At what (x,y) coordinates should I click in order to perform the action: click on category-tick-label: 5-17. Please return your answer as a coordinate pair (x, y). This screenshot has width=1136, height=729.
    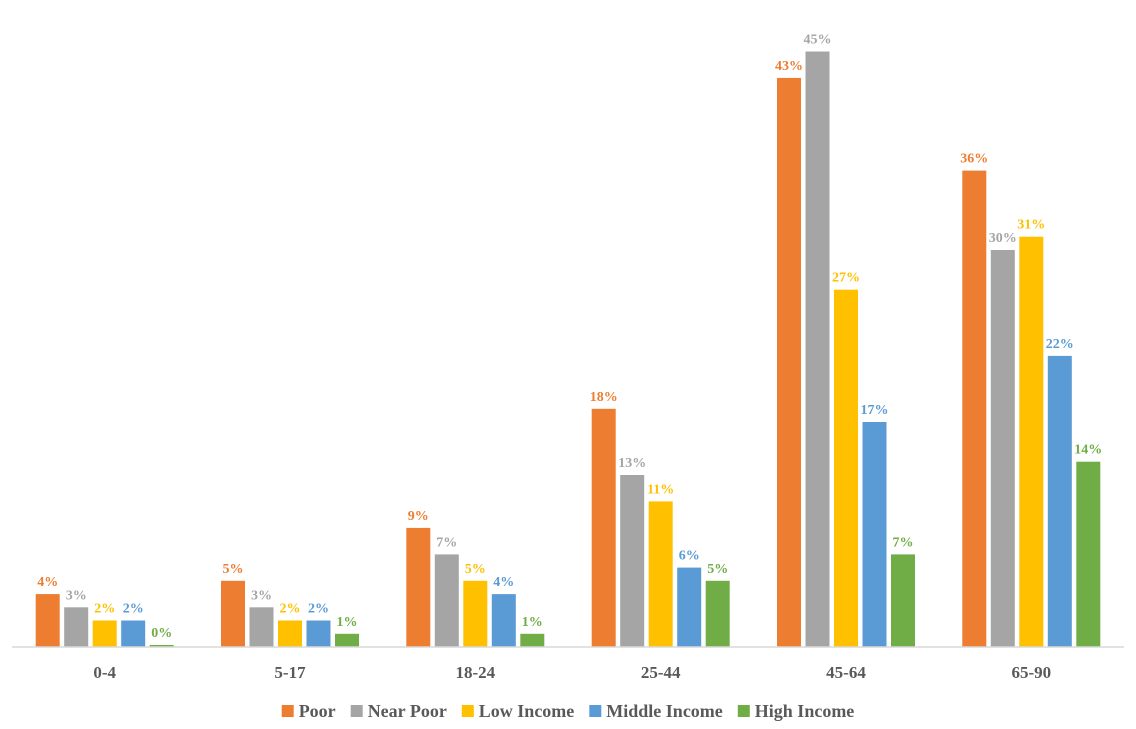
    Looking at the image, I should click on (290, 672).